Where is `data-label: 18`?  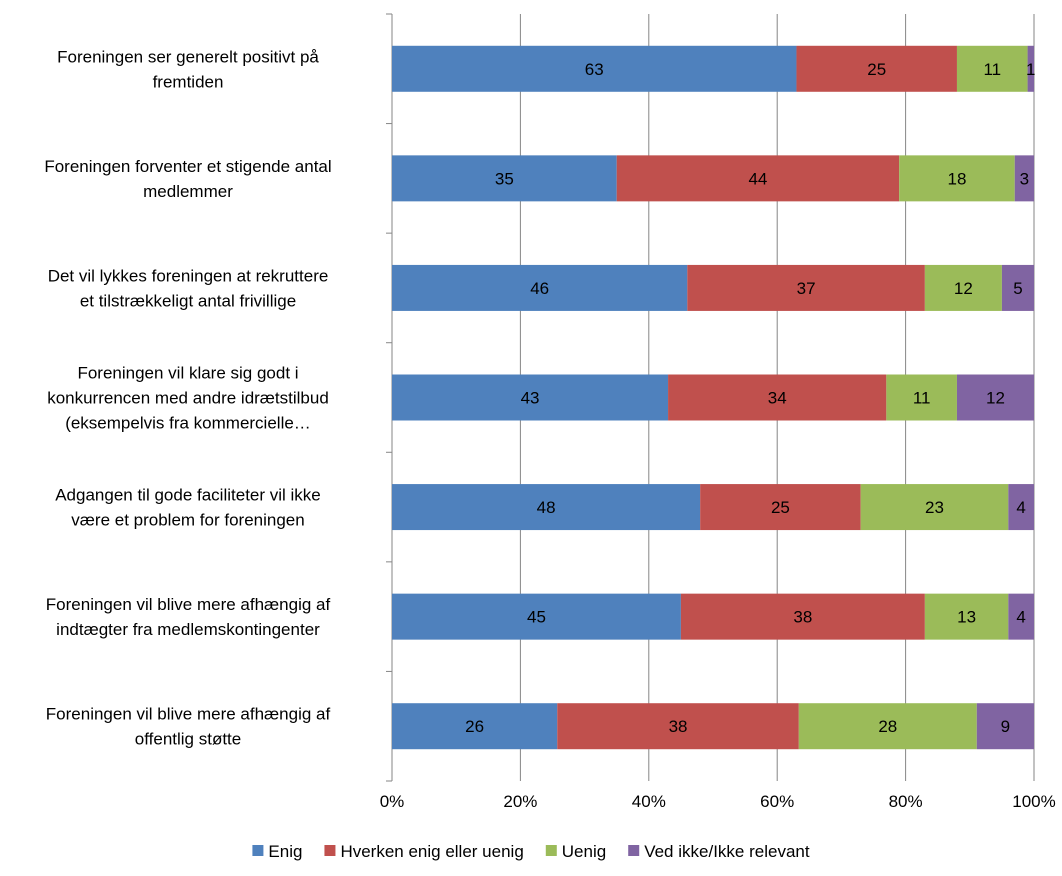 data-label: 18 is located at coordinates (956, 178).